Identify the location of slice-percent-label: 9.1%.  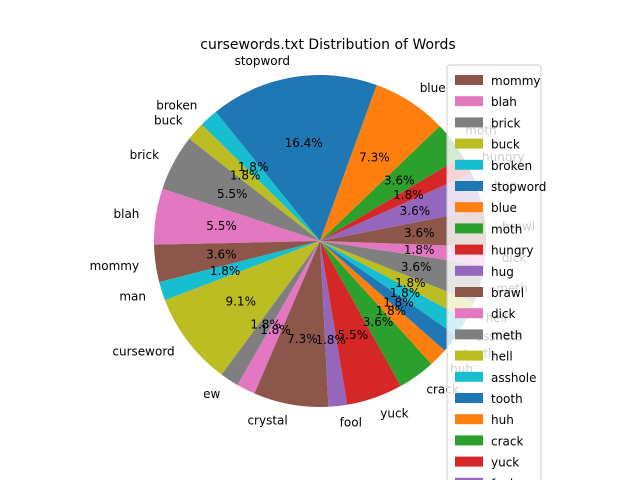
(240, 301).